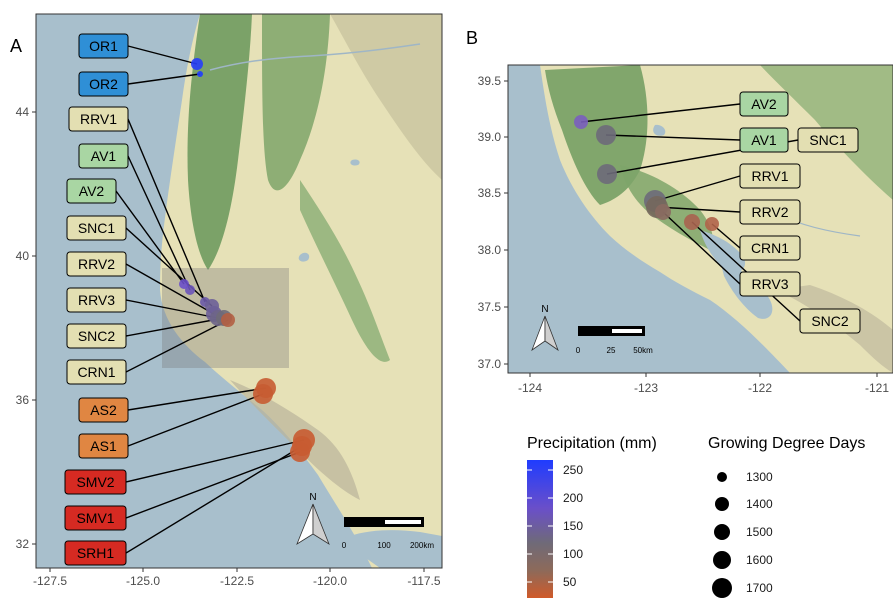 This screenshot has height=598, width=893. Describe the element at coordinates (769, 176) in the screenshot. I see `site-label: RRV1` at that location.